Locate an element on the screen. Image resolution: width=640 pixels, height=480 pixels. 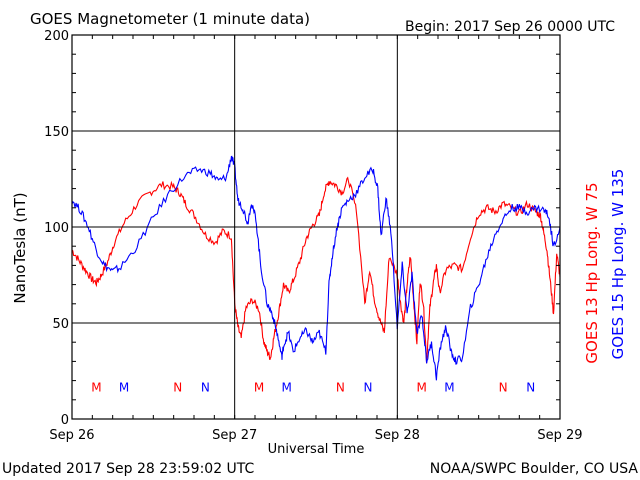
x-axis-label: Universal Time is located at coordinates (316, 449).